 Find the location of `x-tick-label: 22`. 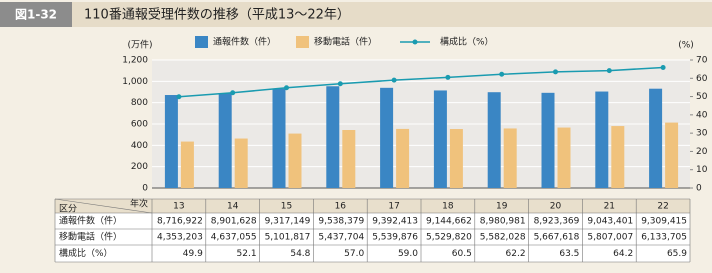

x-tick-label: 22 is located at coordinates (662, 207).